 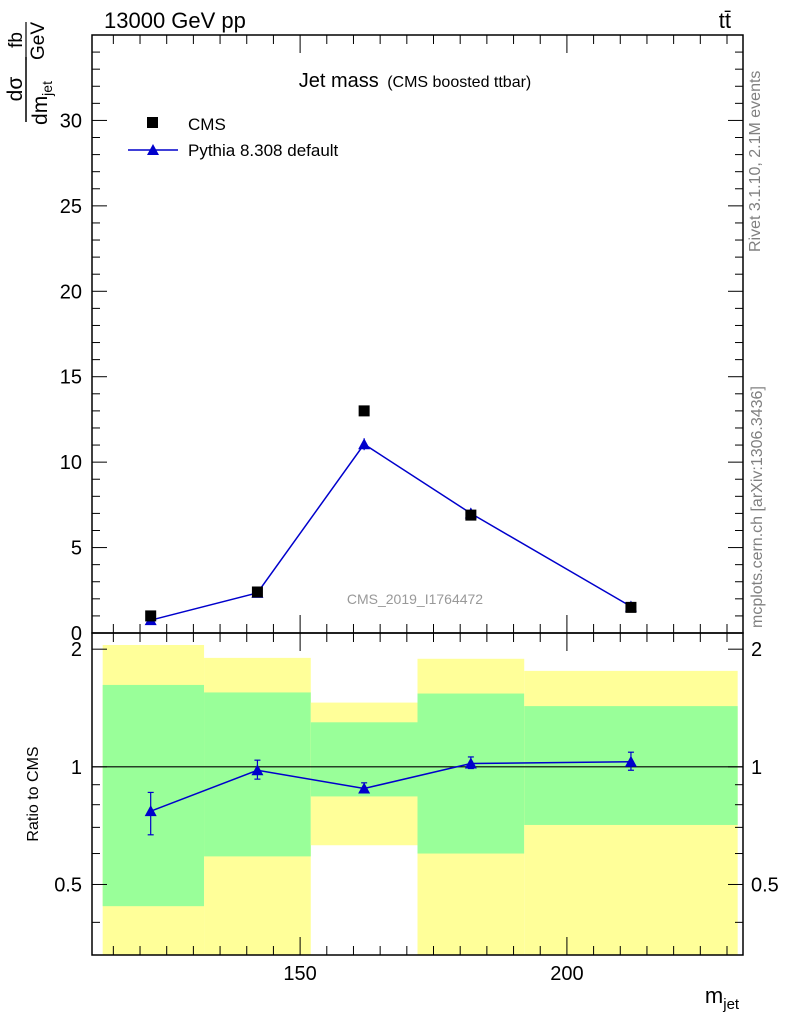 I want to click on site-label: mcplots.cern.ch [arXiv:1306.3436], so click(x=757, y=507).